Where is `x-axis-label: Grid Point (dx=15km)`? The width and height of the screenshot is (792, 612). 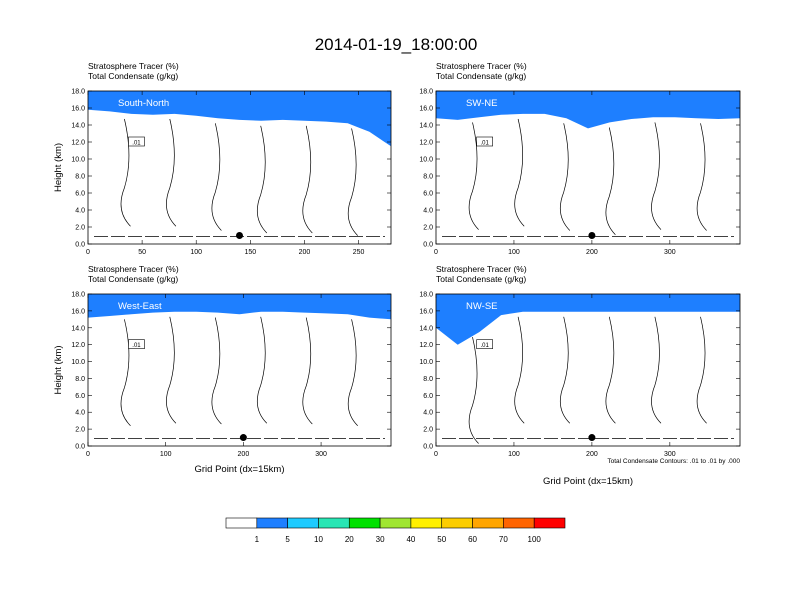
x-axis-label: Grid Point (dx=15km) is located at coordinates (239, 469).